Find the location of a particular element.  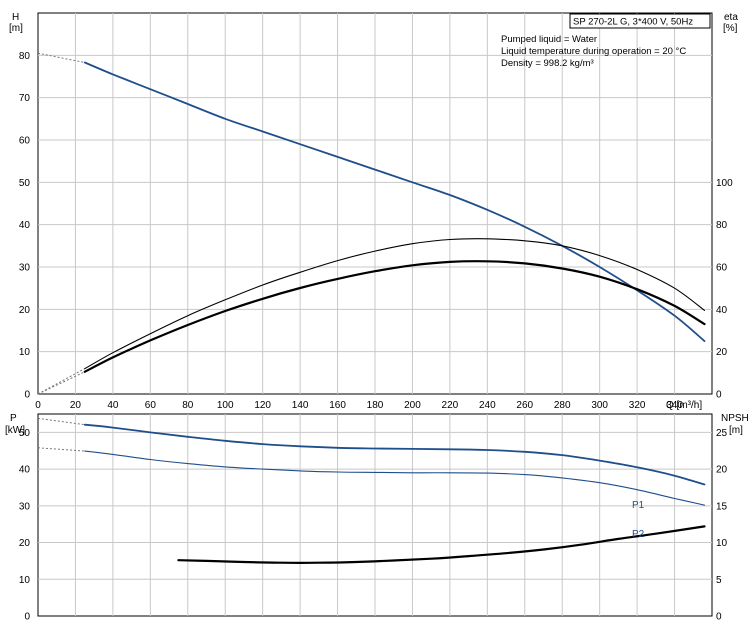

top-ylabel-left-name: H is located at coordinates (15, 17).